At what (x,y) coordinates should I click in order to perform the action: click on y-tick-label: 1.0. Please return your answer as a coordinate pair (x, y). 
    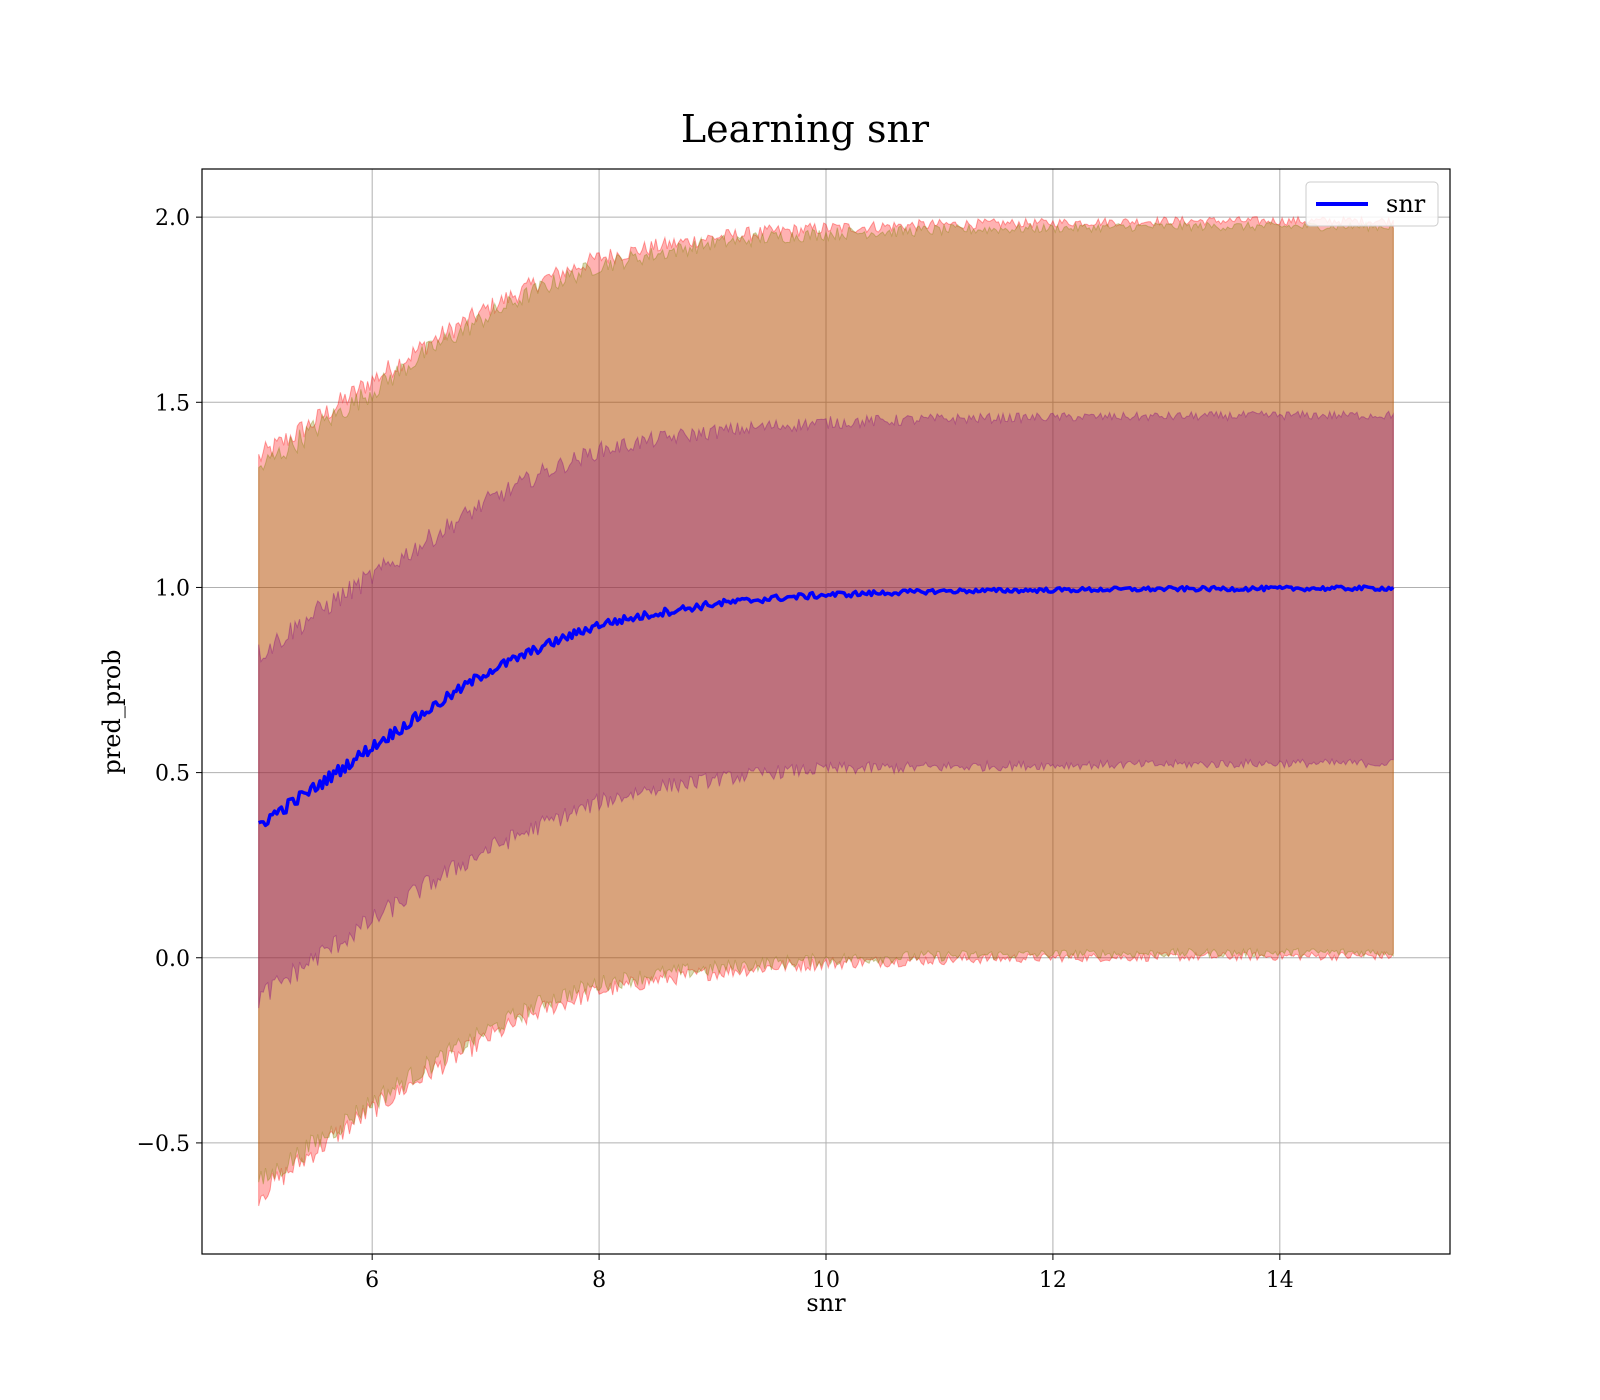
    Looking at the image, I should click on (172, 588).